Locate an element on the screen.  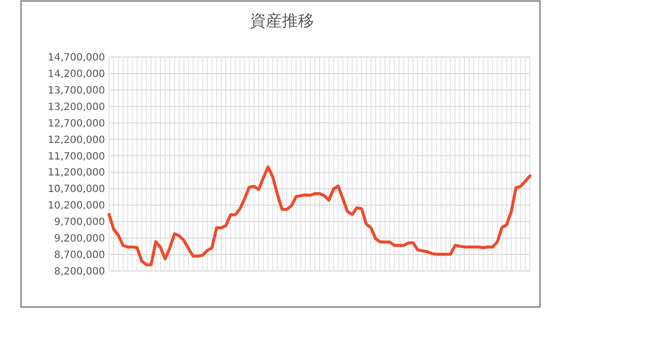
y-tick-label: 12,700,000 is located at coordinates (76, 124).